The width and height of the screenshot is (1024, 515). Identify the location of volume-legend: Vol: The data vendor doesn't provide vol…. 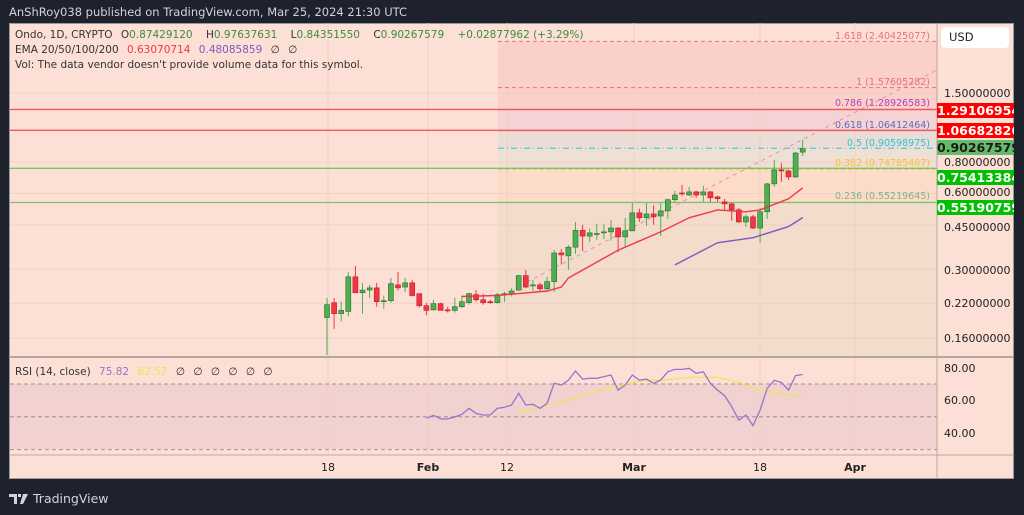
(191, 65).